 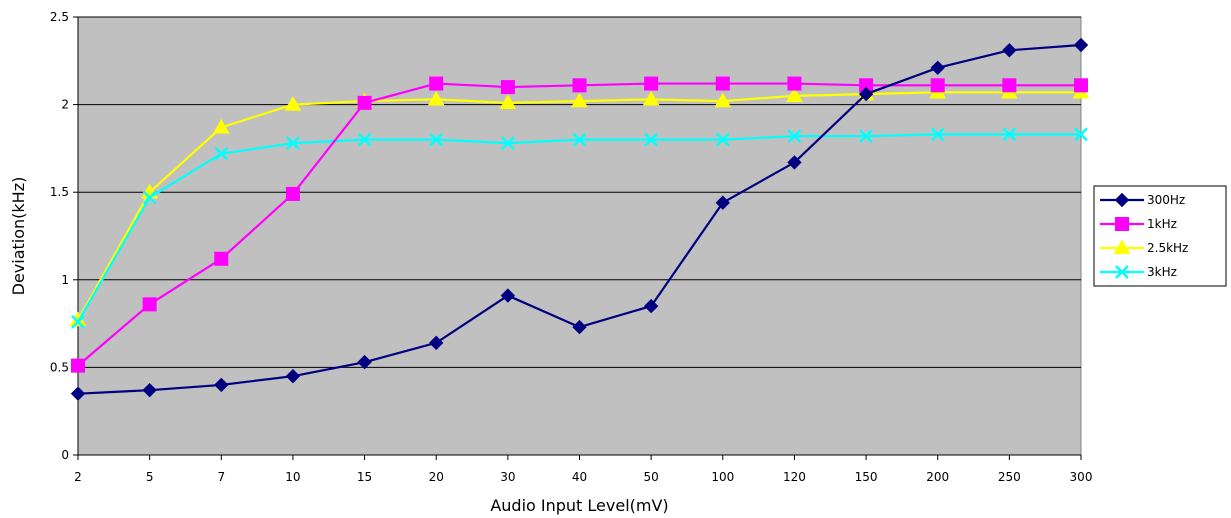 I want to click on x-tick-label: 50, so click(x=651, y=477).